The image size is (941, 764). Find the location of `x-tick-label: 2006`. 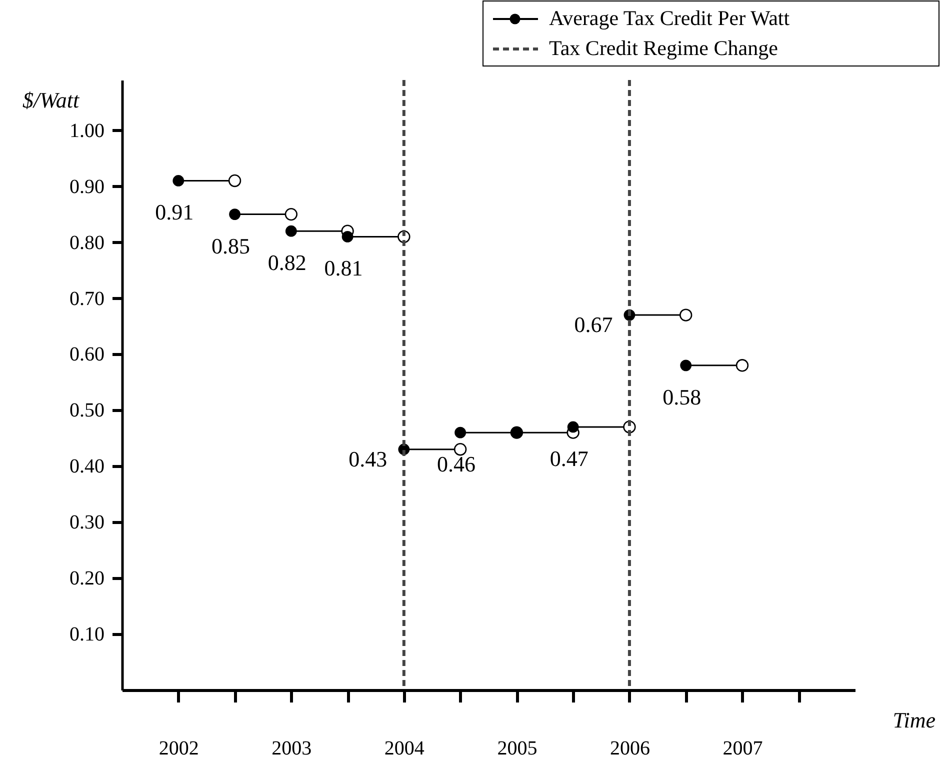

x-tick-label: 2006 is located at coordinates (630, 749).